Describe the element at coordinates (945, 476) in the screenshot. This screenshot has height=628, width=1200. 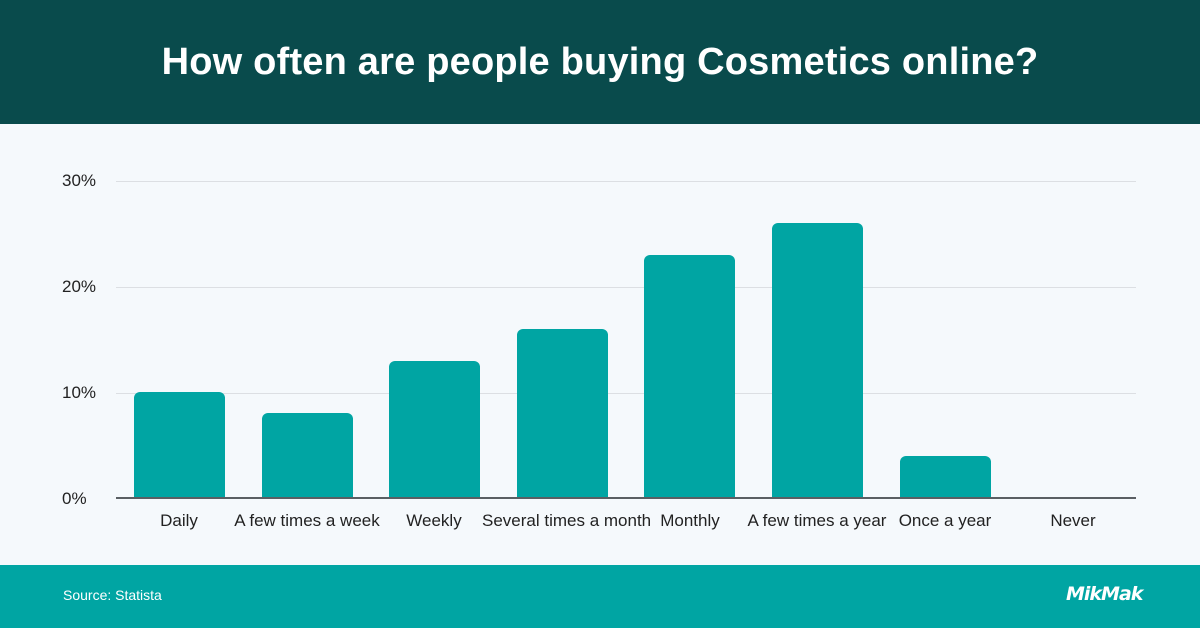
I see `bar-once-a-year` at that location.